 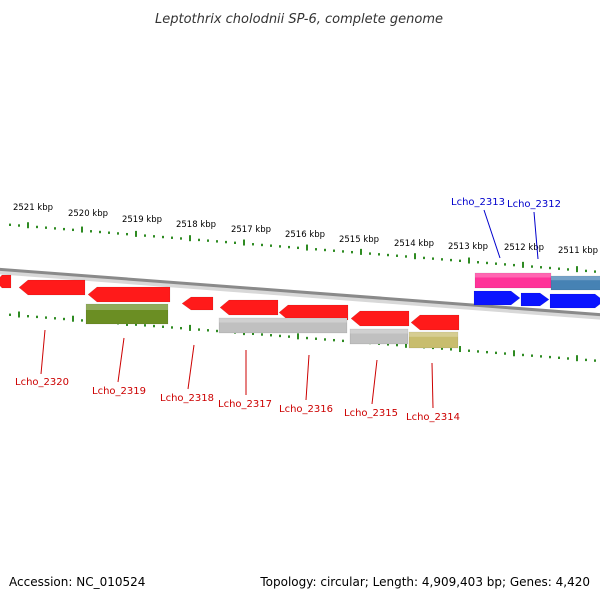 I want to click on genome-backbone-shadow, so click(x=300, y=294).